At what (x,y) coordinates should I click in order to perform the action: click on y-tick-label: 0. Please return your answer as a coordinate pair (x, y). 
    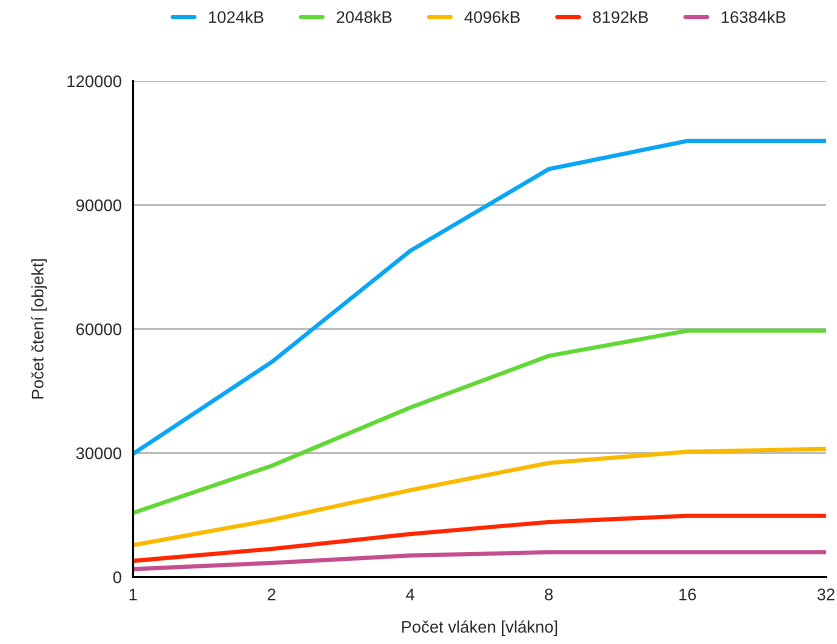
    Looking at the image, I should click on (117, 577).